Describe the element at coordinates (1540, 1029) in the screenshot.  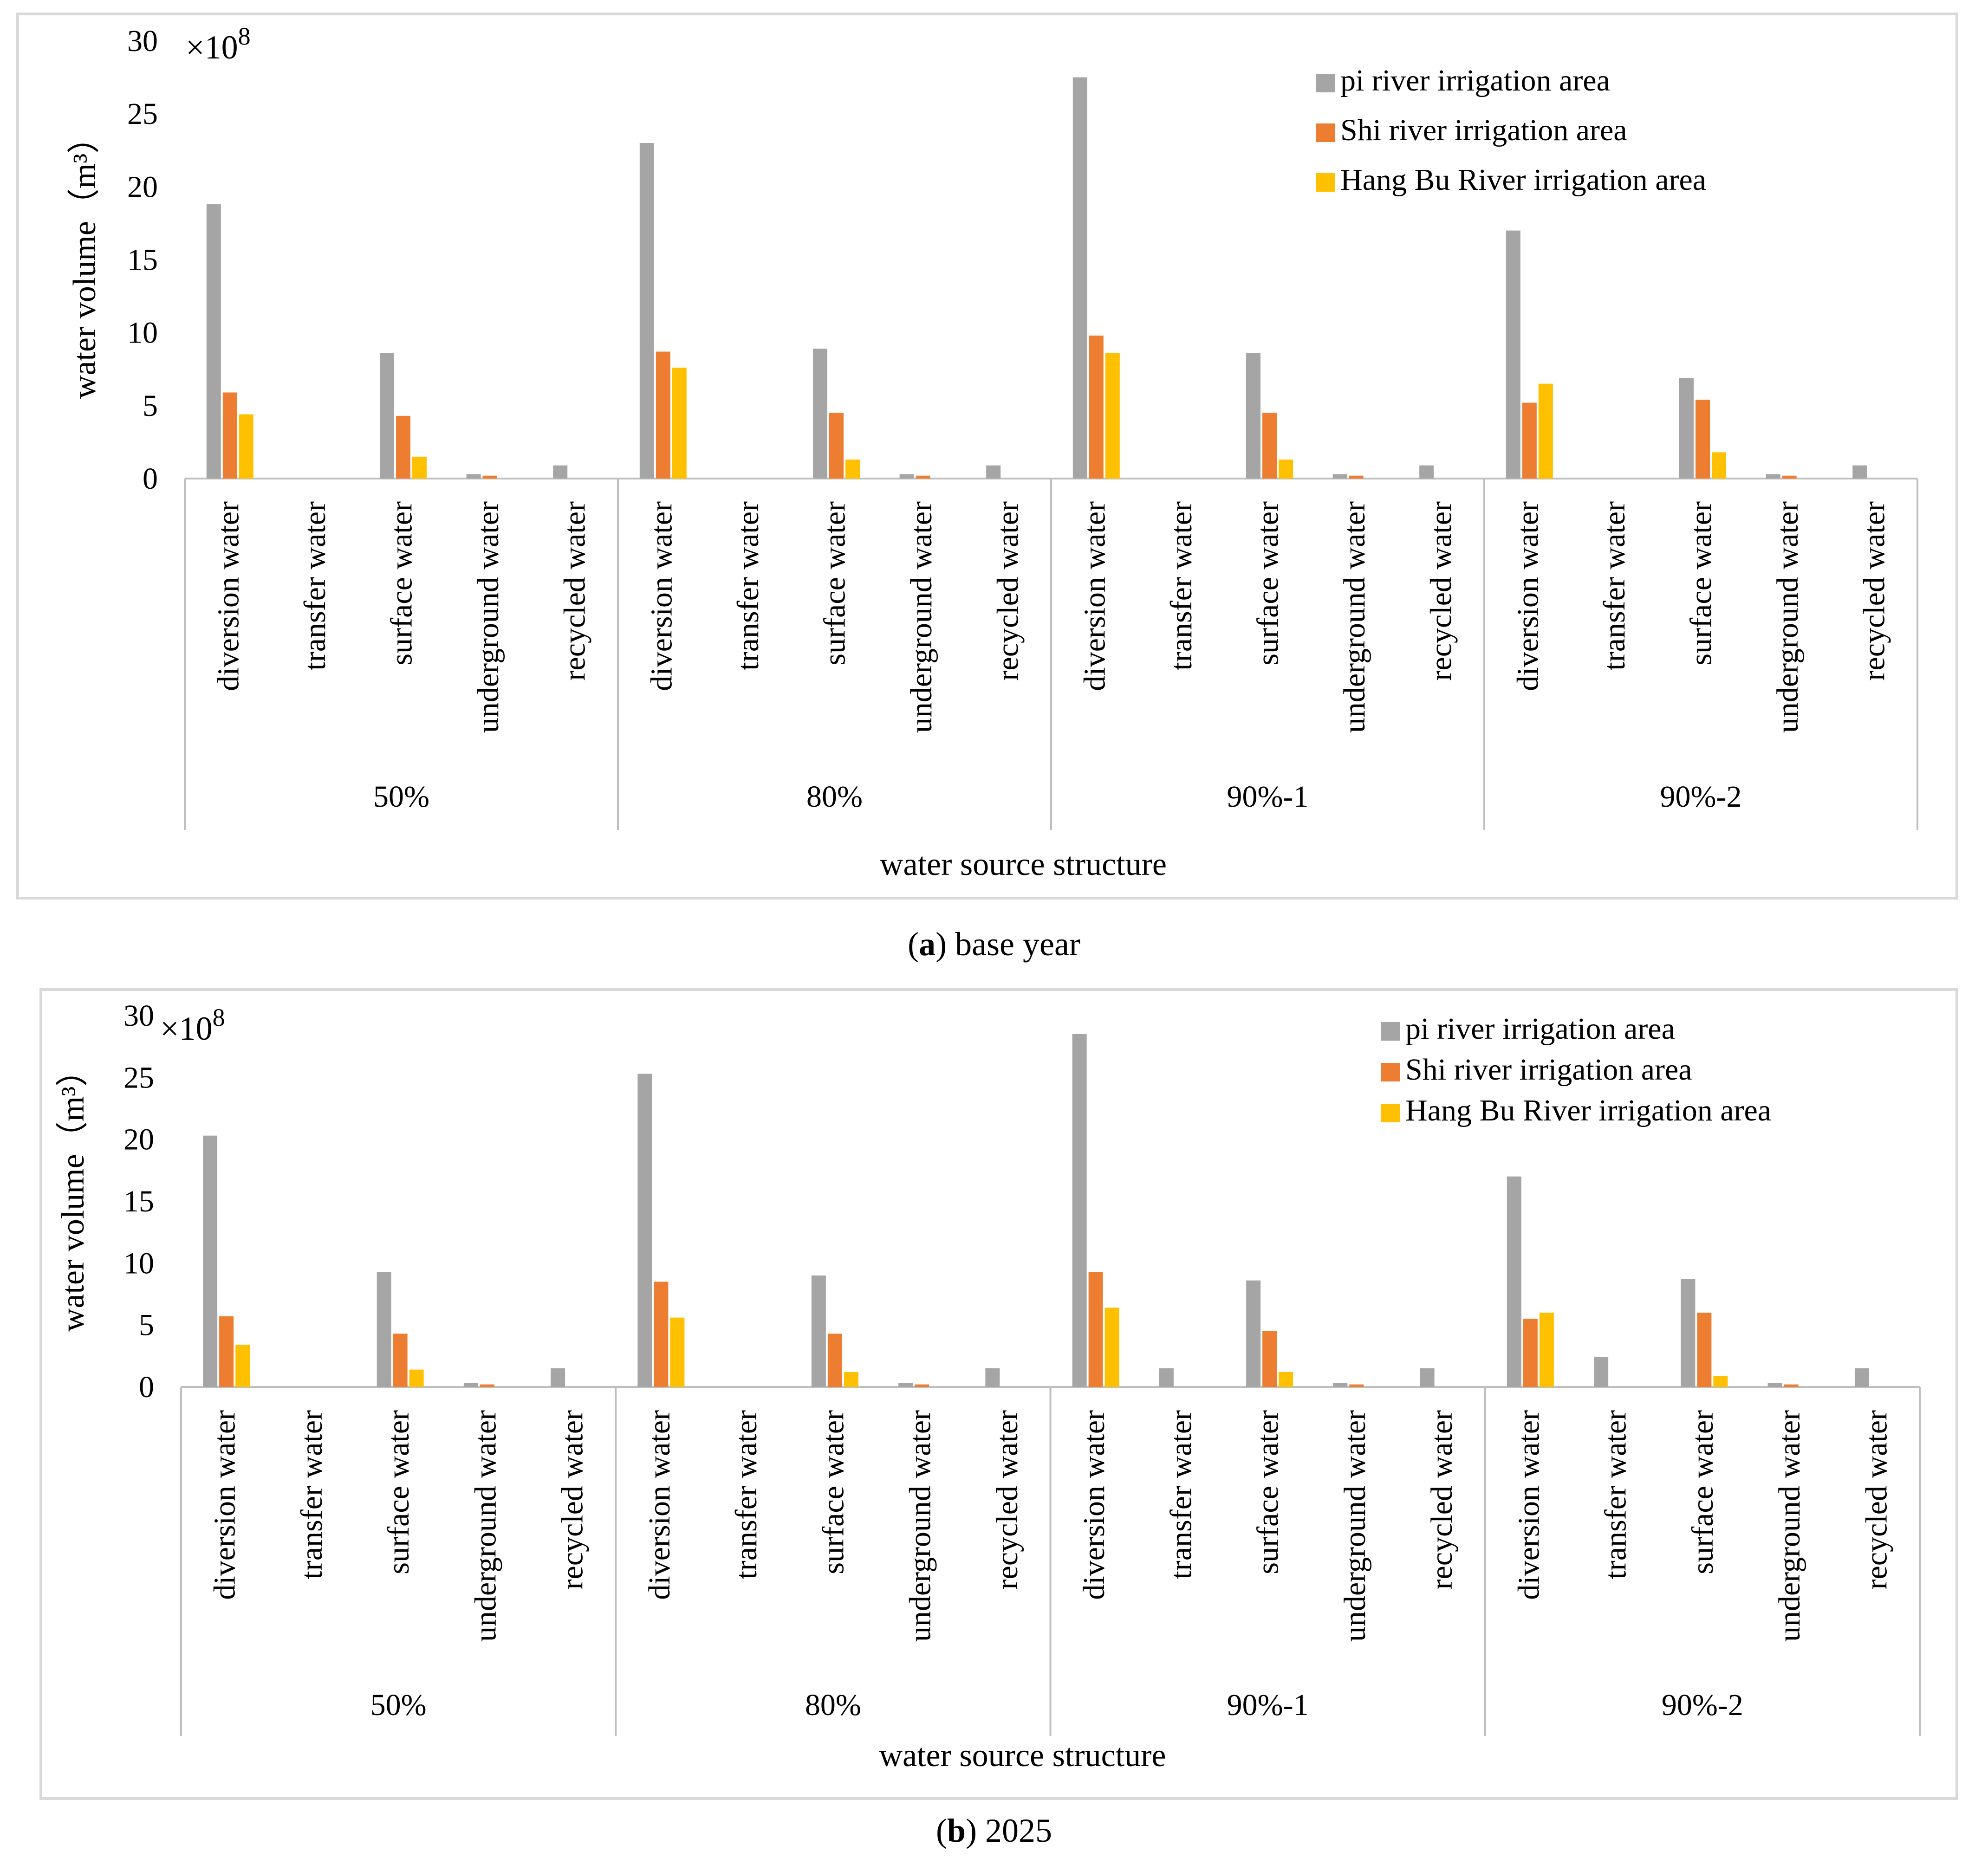
I see `legend-label: pi river irrigation area` at that location.